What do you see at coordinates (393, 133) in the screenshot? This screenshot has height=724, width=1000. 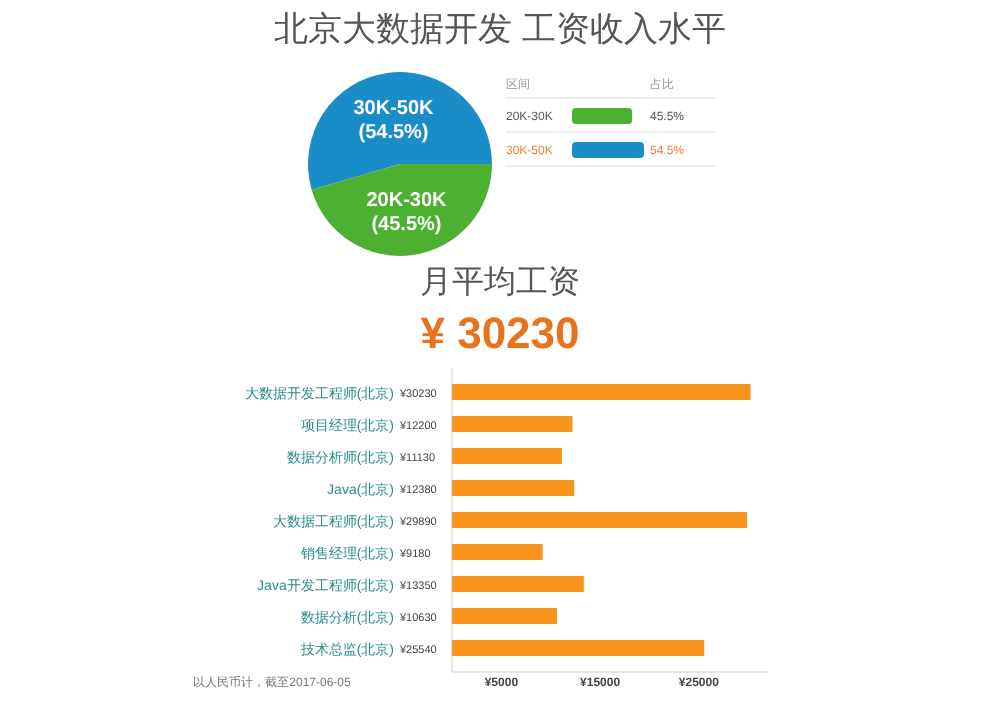 I see `data-label: (54.5%)` at bounding box center [393, 133].